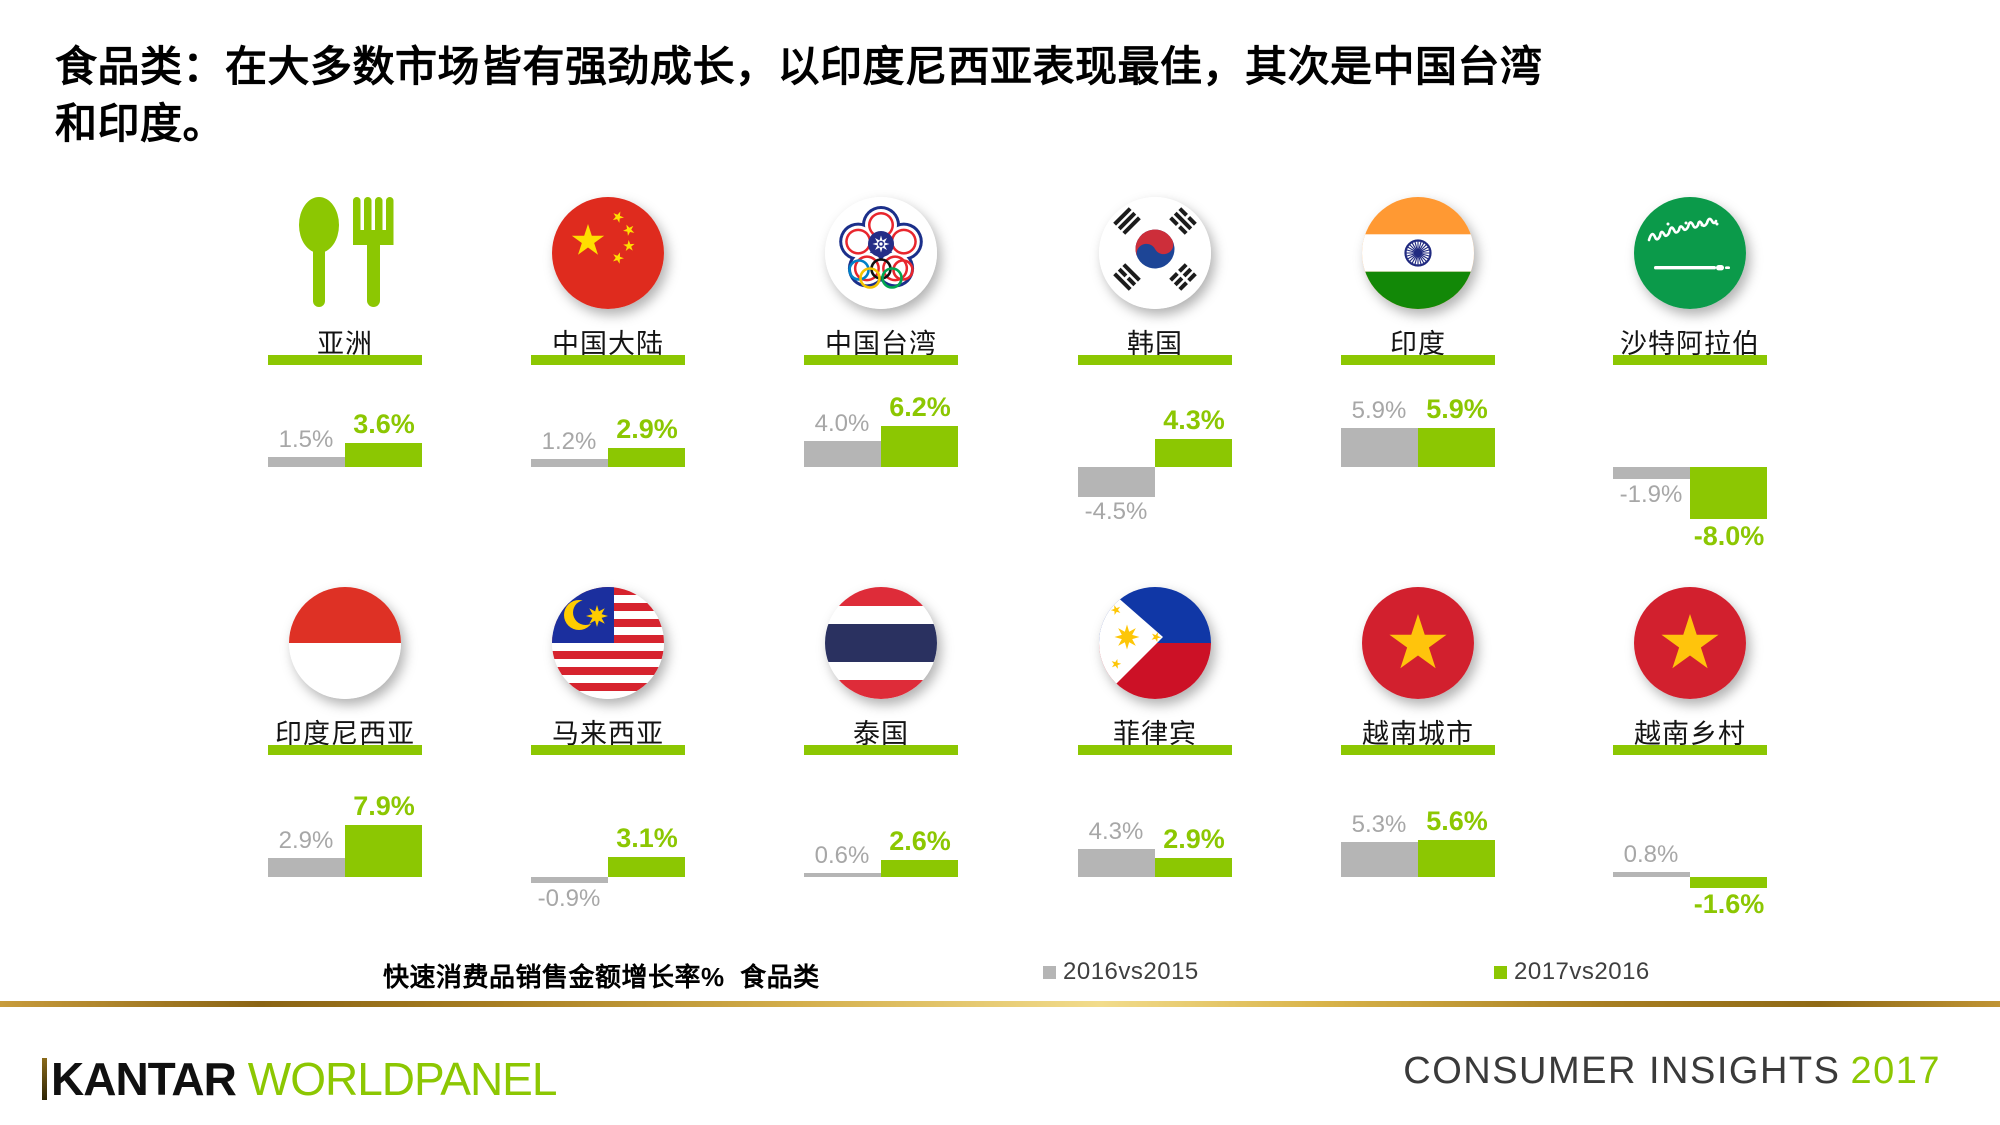 The width and height of the screenshot is (2000, 1125). What do you see at coordinates (608, 643) in the screenshot?
I see `malaysia-flag` at bounding box center [608, 643].